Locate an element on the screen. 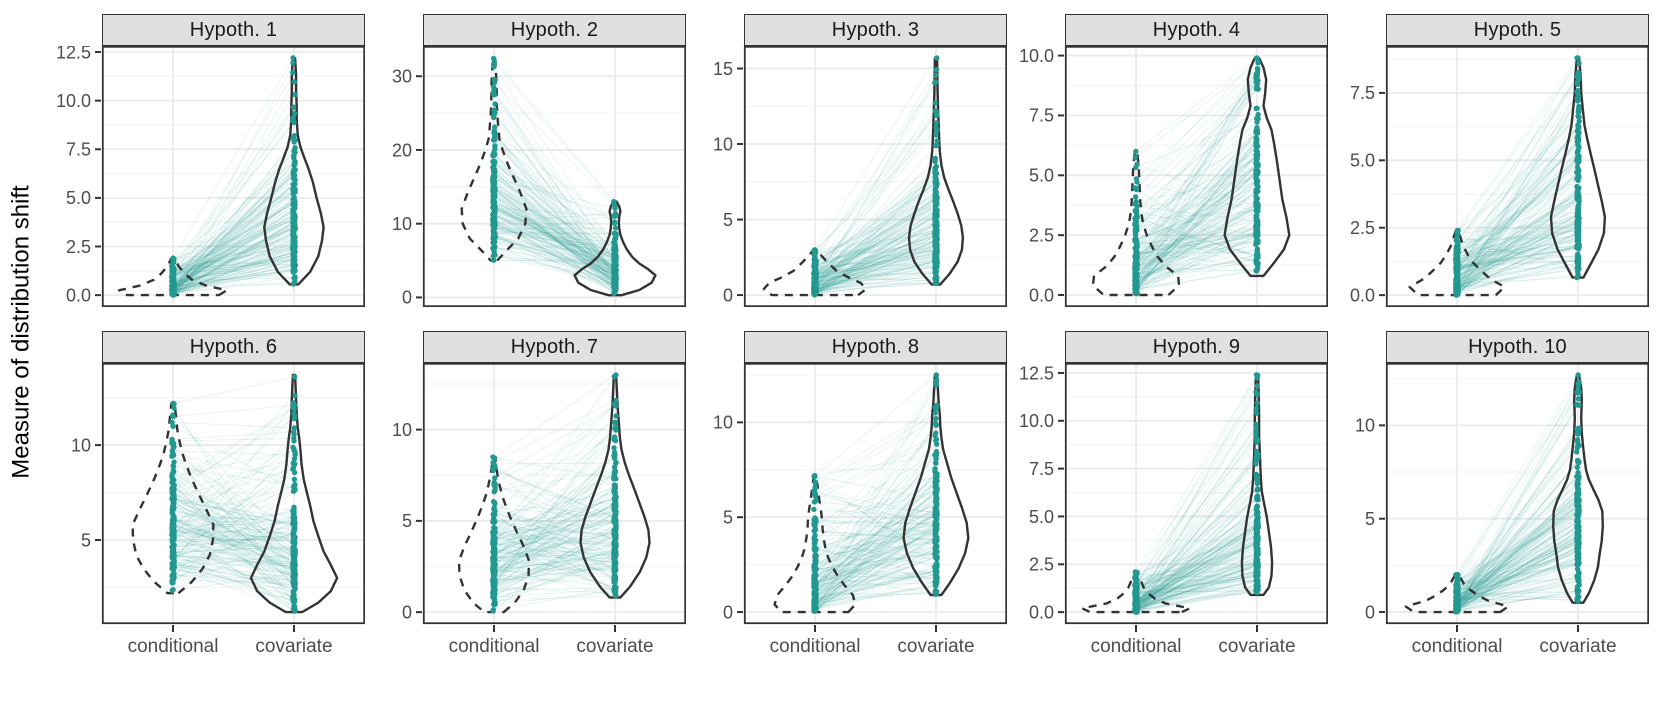 This screenshot has width=1661, height=727. facet-strip: Hypoth. 9 is located at coordinates (1196, 347).